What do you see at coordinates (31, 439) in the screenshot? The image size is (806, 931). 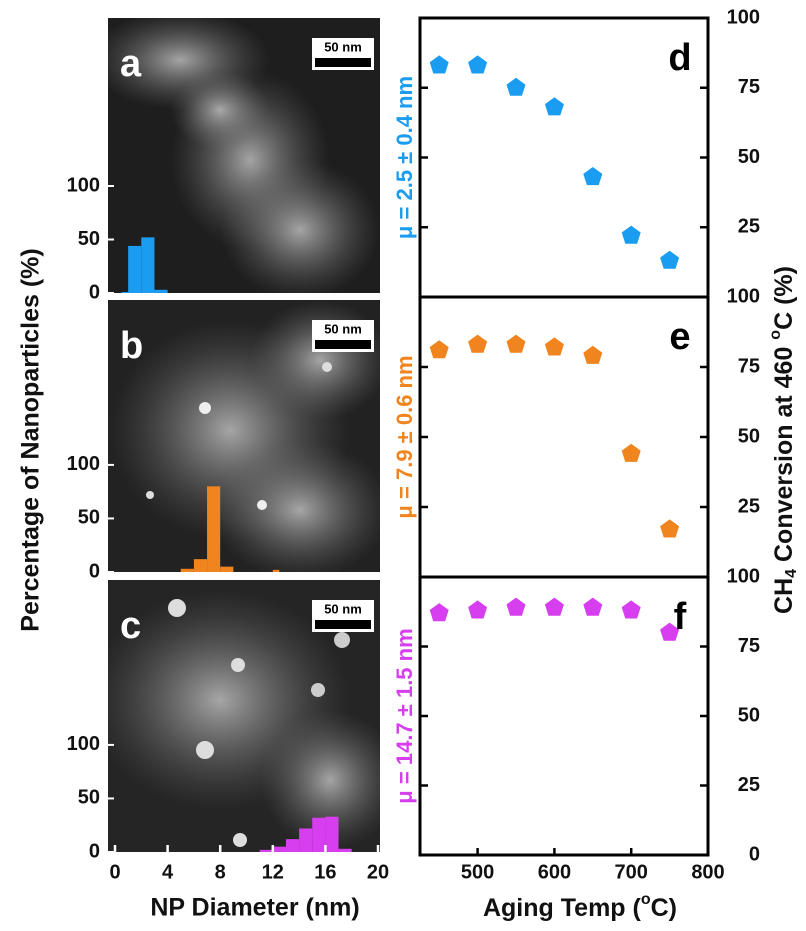 I see `y-axis-label: Percentage of Nanoparticles (%)` at bounding box center [31, 439].